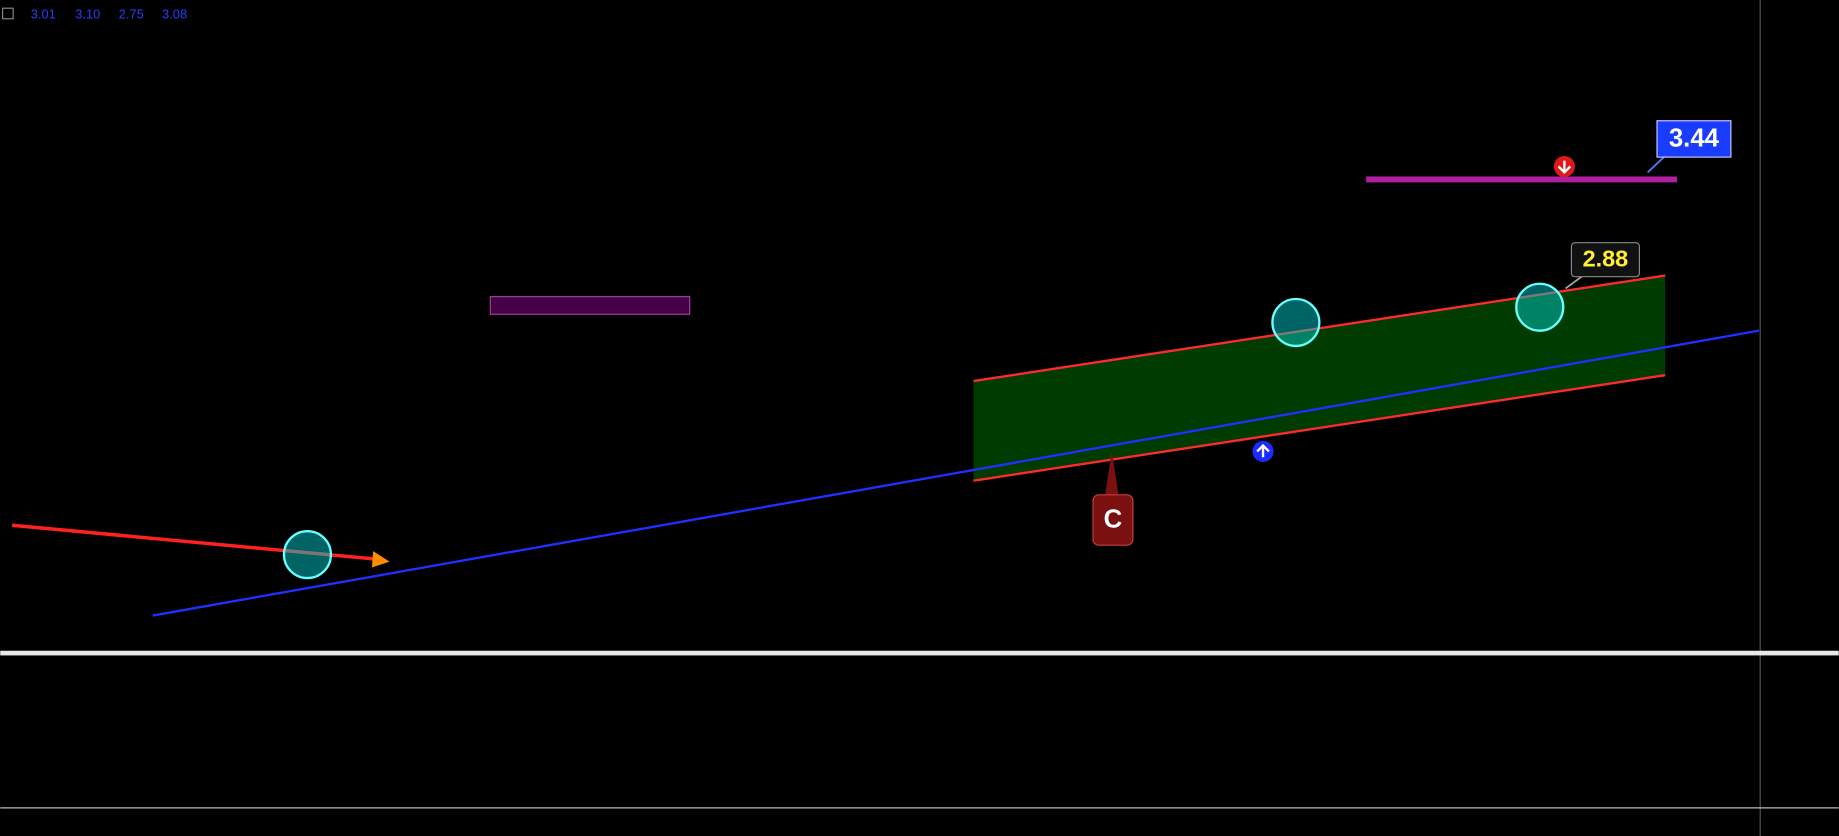 This screenshot has width=1839, height=836. I want to click on buy-arrow-icon, so click(1263, 450).